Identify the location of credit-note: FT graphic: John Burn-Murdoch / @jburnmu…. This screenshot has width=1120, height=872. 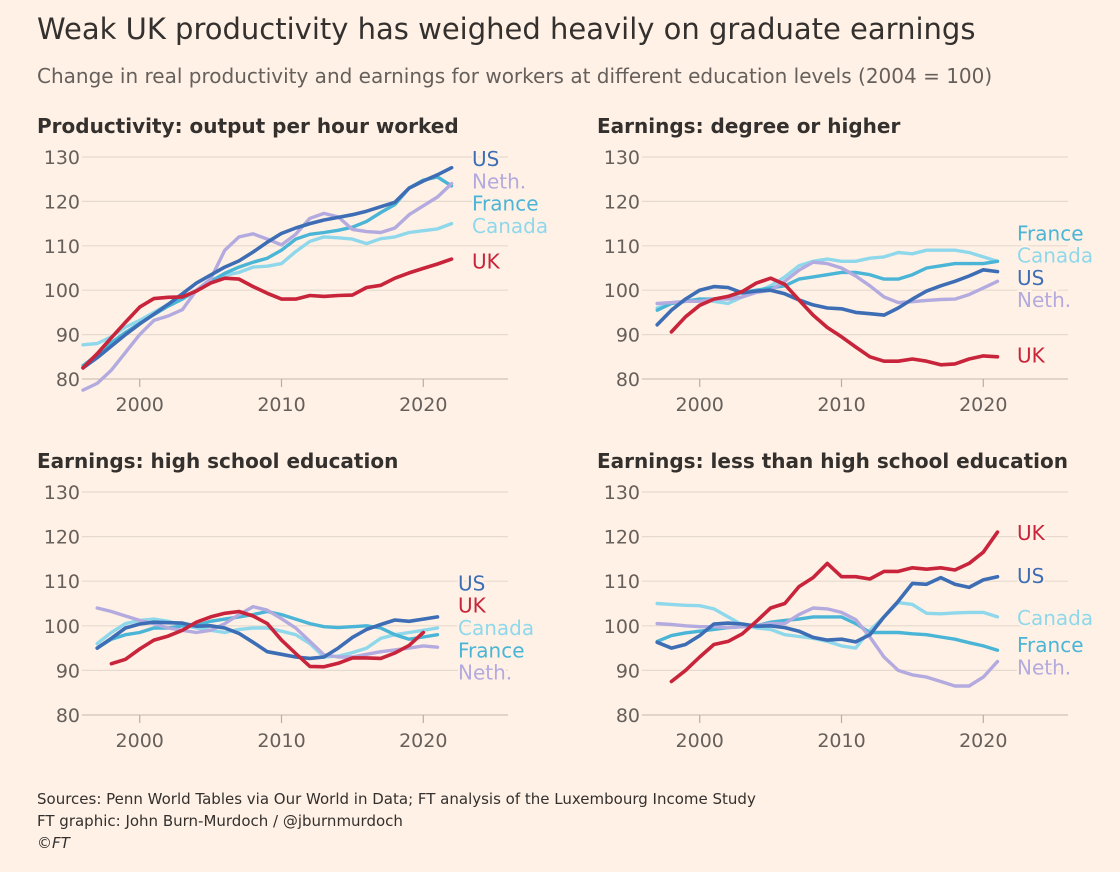
(220, 821).